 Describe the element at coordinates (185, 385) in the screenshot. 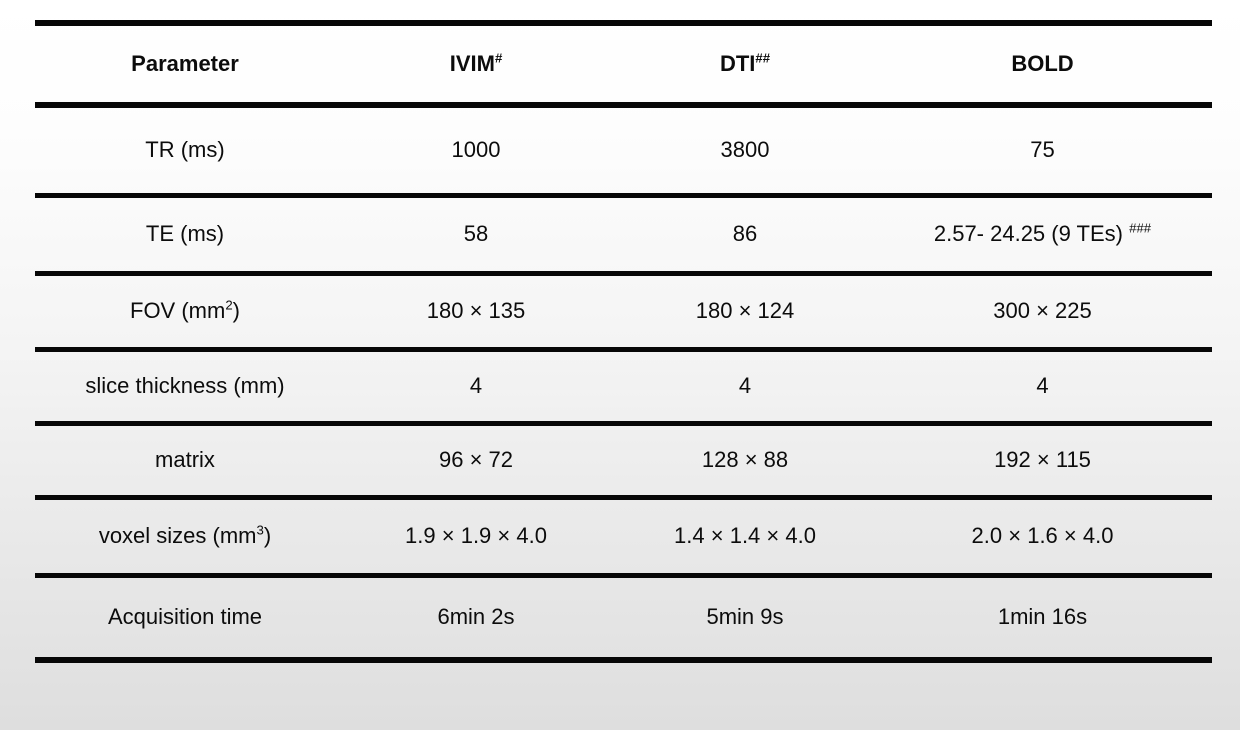

I see `row-label: slice thickness (mm)` at that location.